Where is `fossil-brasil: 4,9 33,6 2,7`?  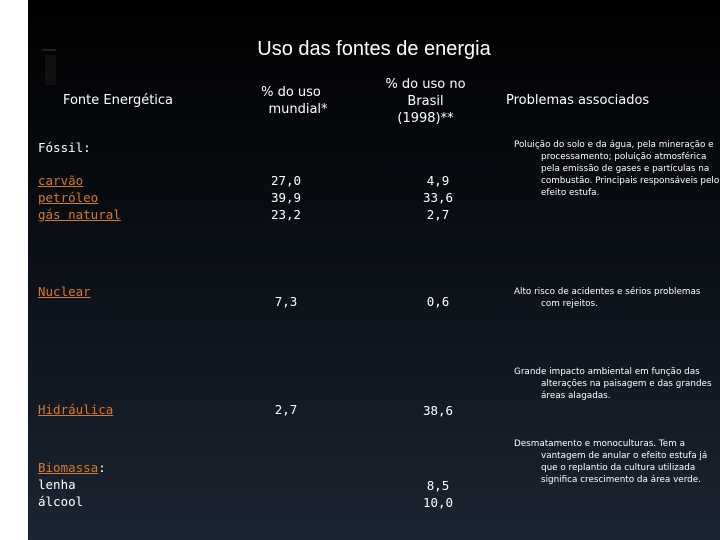 fossil-brasil: 4,9 33,6 2,7 is located at coordinates (438, 197).